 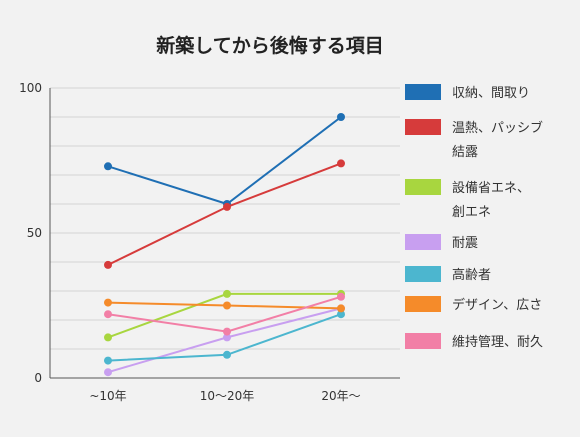 What do you see at coordinates (38, 378) in the screenshot?
I see `y-tick-label: 0` at bounding box center [38, 378].